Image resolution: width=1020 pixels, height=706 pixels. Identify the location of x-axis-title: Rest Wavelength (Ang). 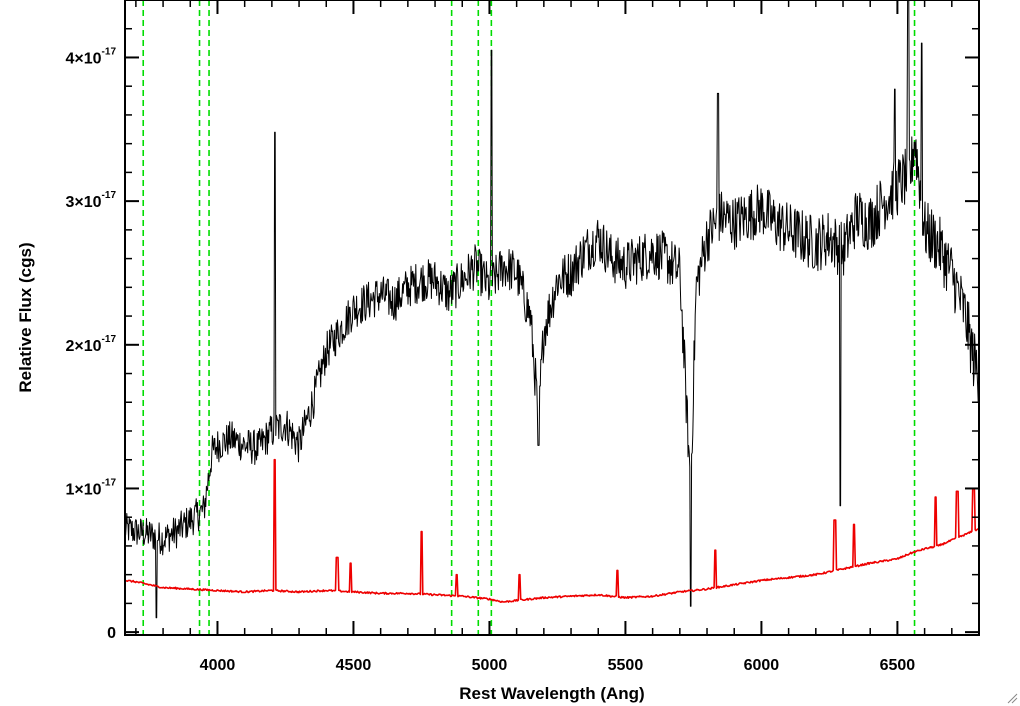
(551, 693).